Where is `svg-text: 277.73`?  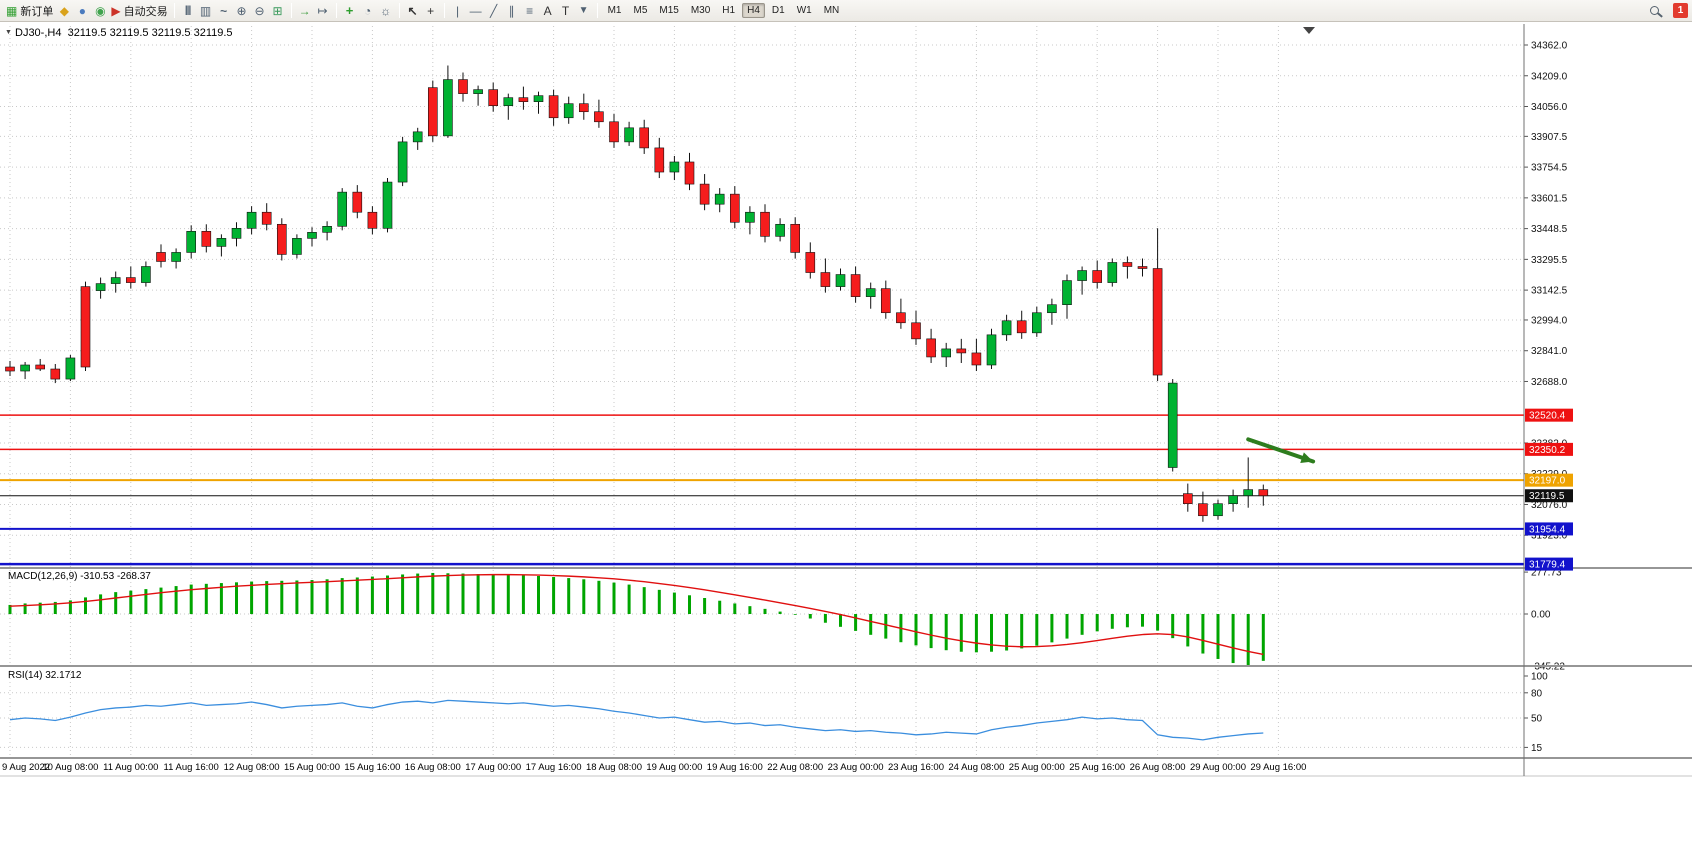 svg-text: 277.73 is located at coordinates (1546, 573).